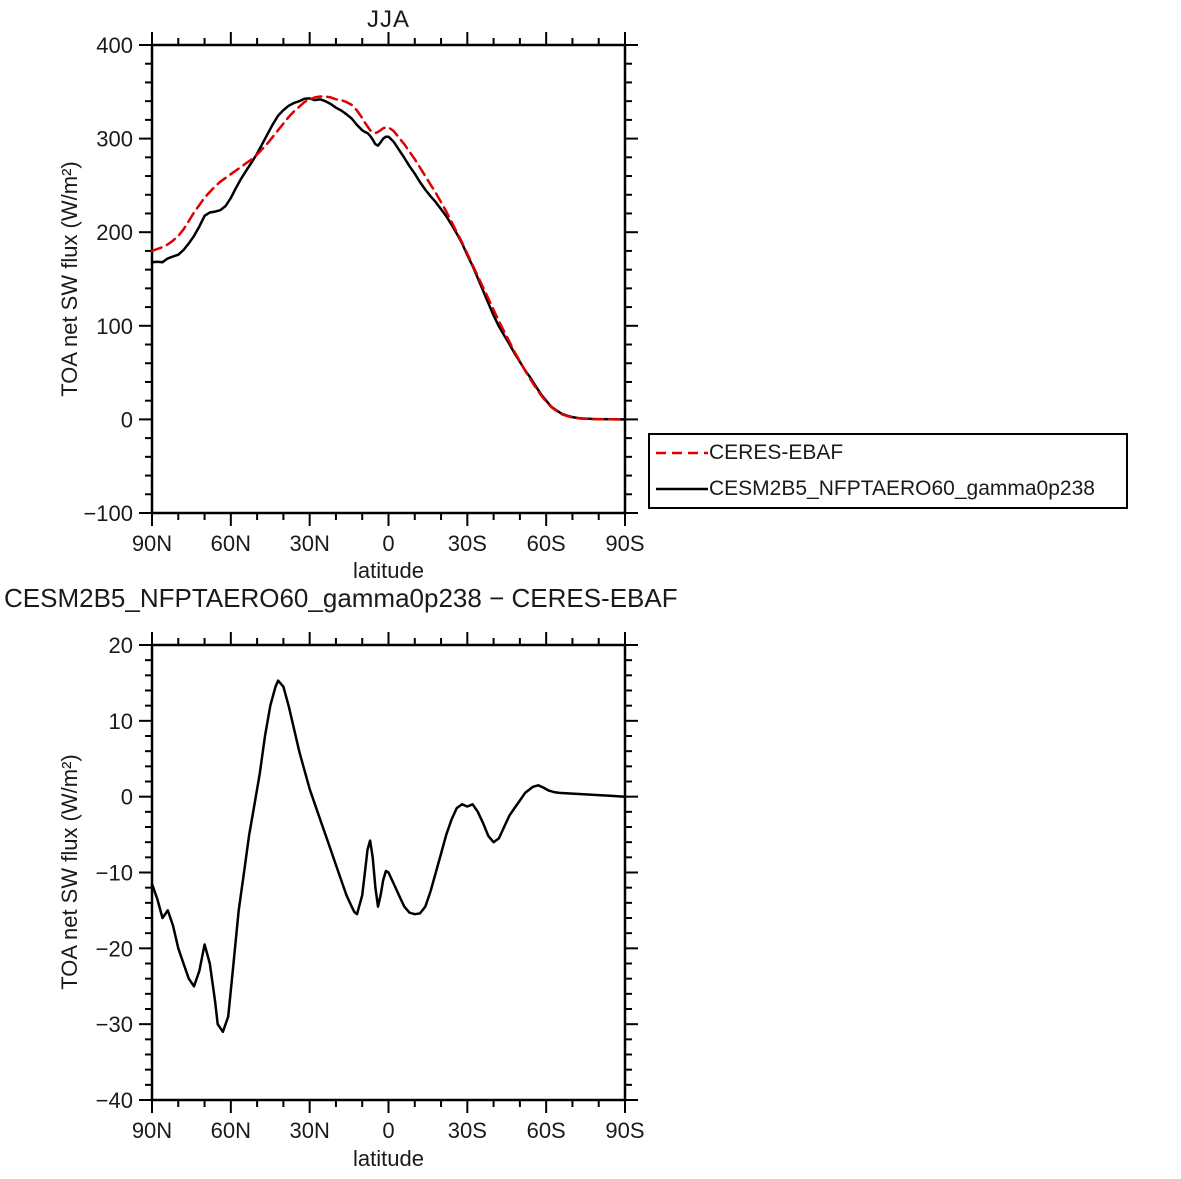 The height and width of the screenshot is (1179, 1181). Describe the element at coordinates (902, 488) in the screenshot. I see `legend-label-model: CESM2B5_NFPTAERO60_gamma0p238` at that location.